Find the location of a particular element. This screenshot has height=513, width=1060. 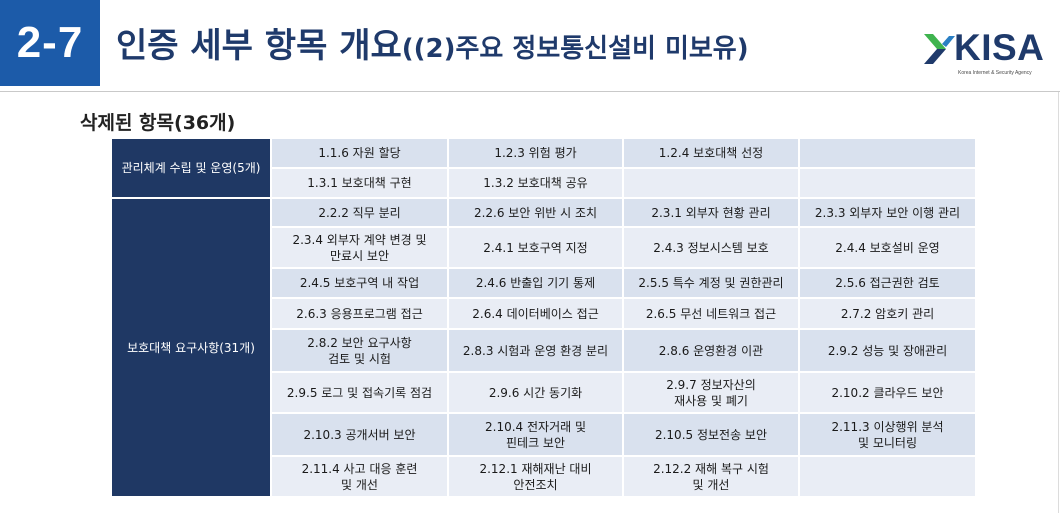

kisa-logo: KISA Korea Internet & Security Agency is located at coordinates (986, 52).